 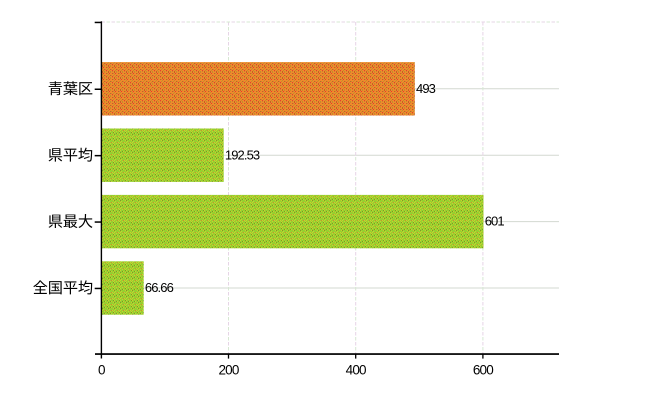 I want to click on svg-text: 400, so click(x=356, y=370).